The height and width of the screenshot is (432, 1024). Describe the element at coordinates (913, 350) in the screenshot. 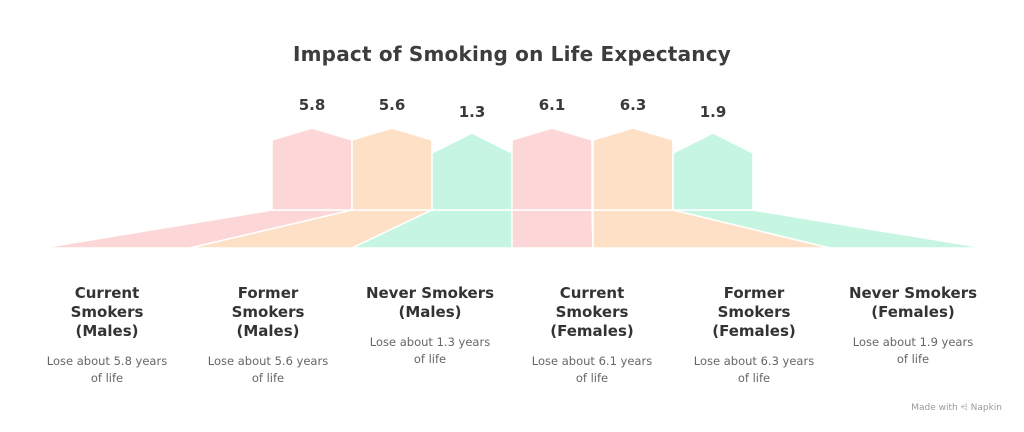

I see `category-description-6: Lose about 1.9 years of life` at that location.